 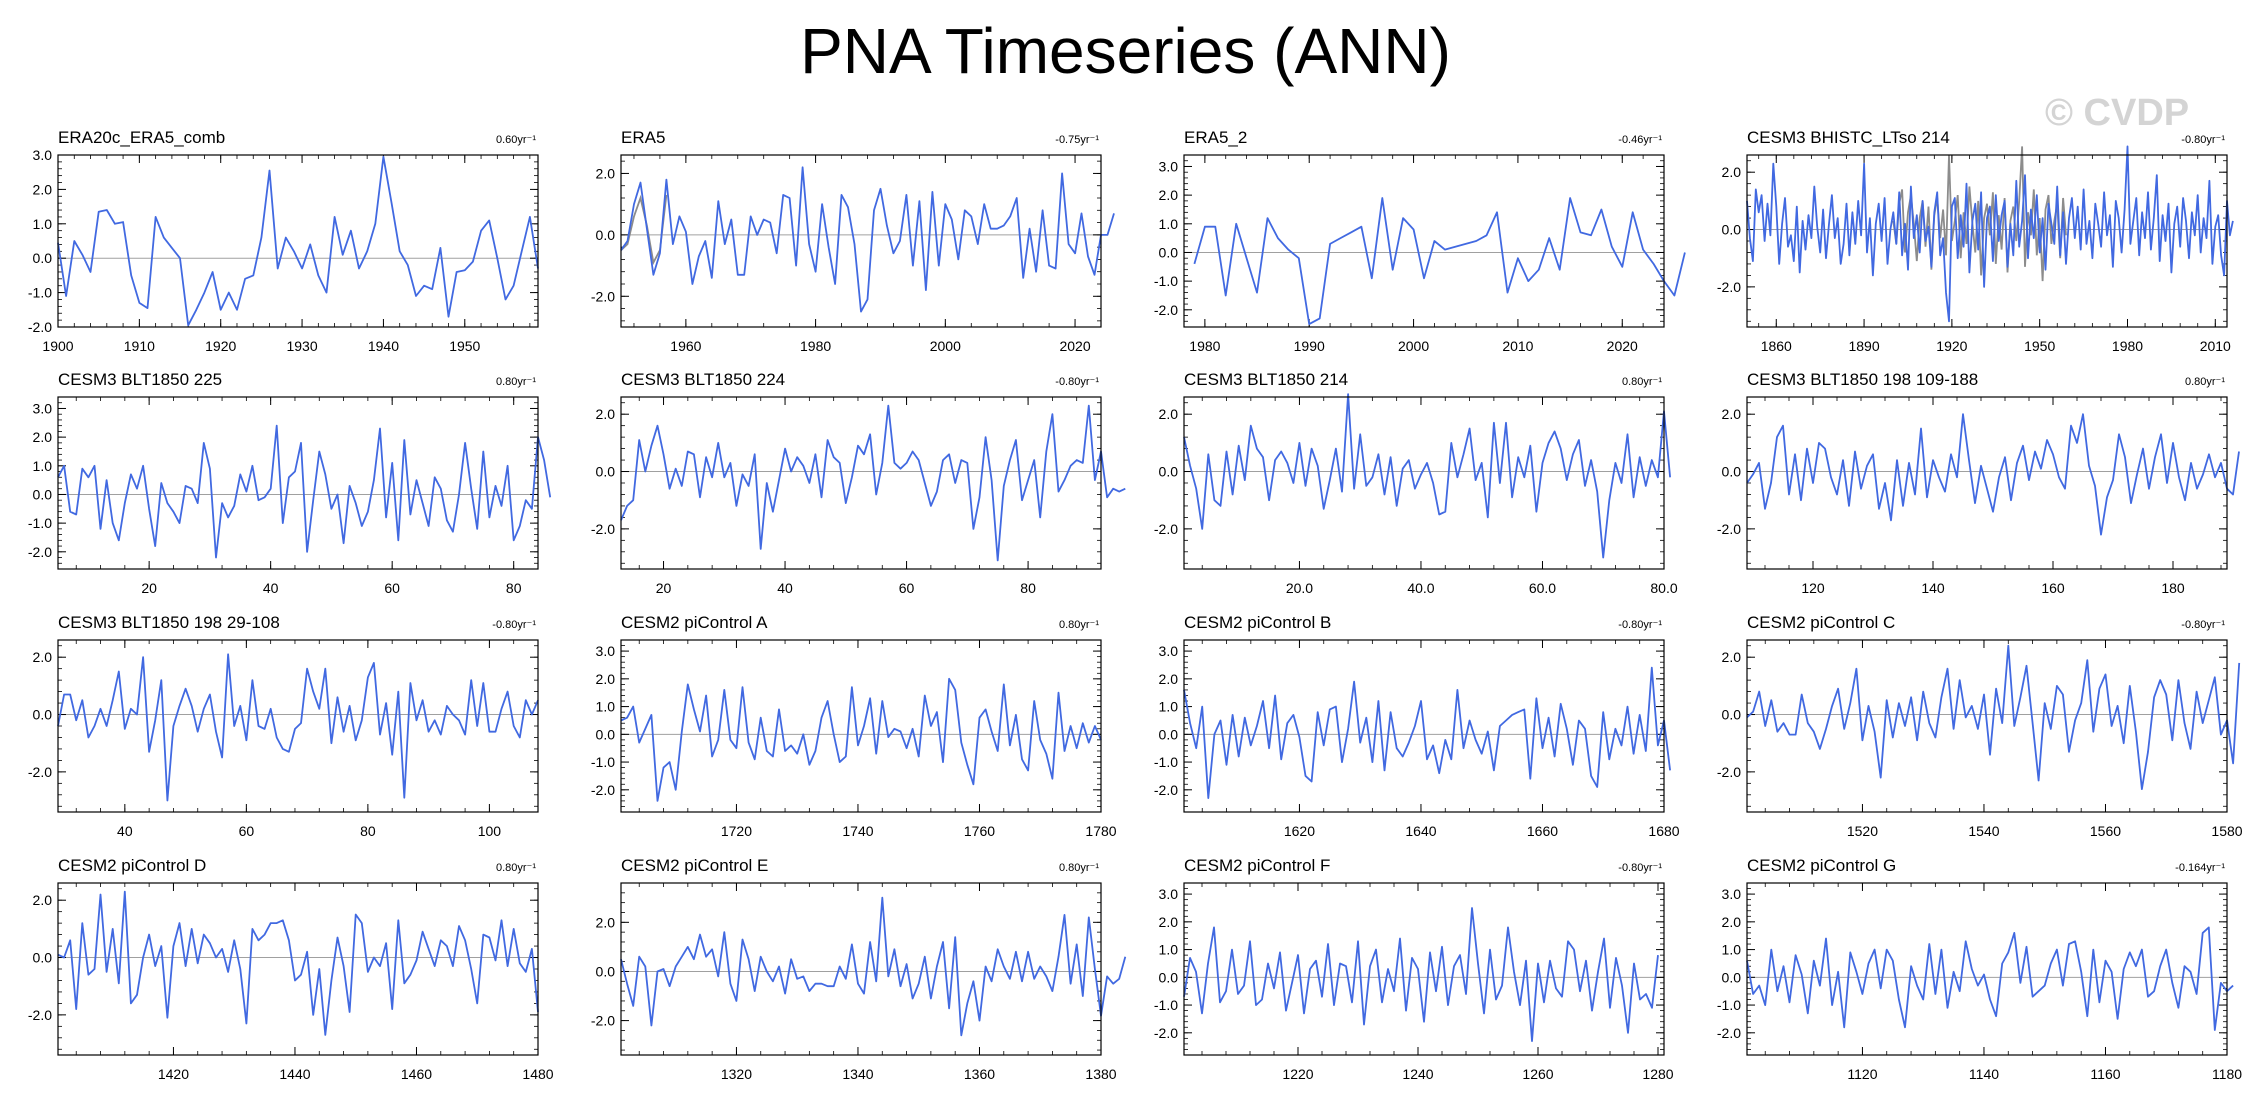 What do you see at coordinates (2053, 588) in the screenshot?
I see `x-tick-label: 160` at bounding box center [2053, 588].